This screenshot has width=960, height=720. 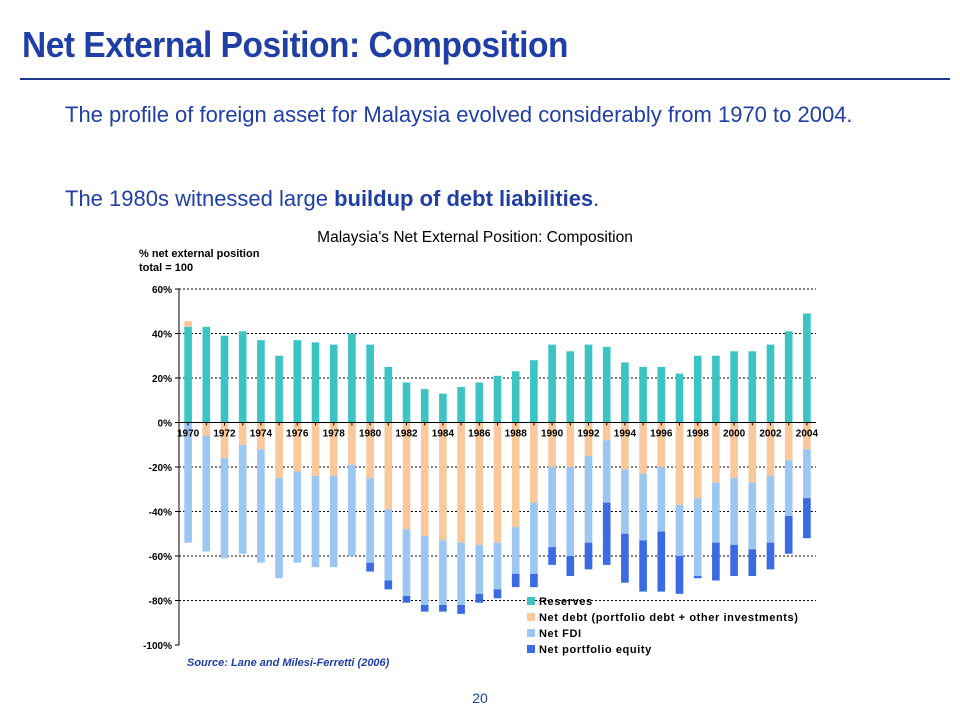 I want to click on page-number: 20, so click(x=480, y=698).